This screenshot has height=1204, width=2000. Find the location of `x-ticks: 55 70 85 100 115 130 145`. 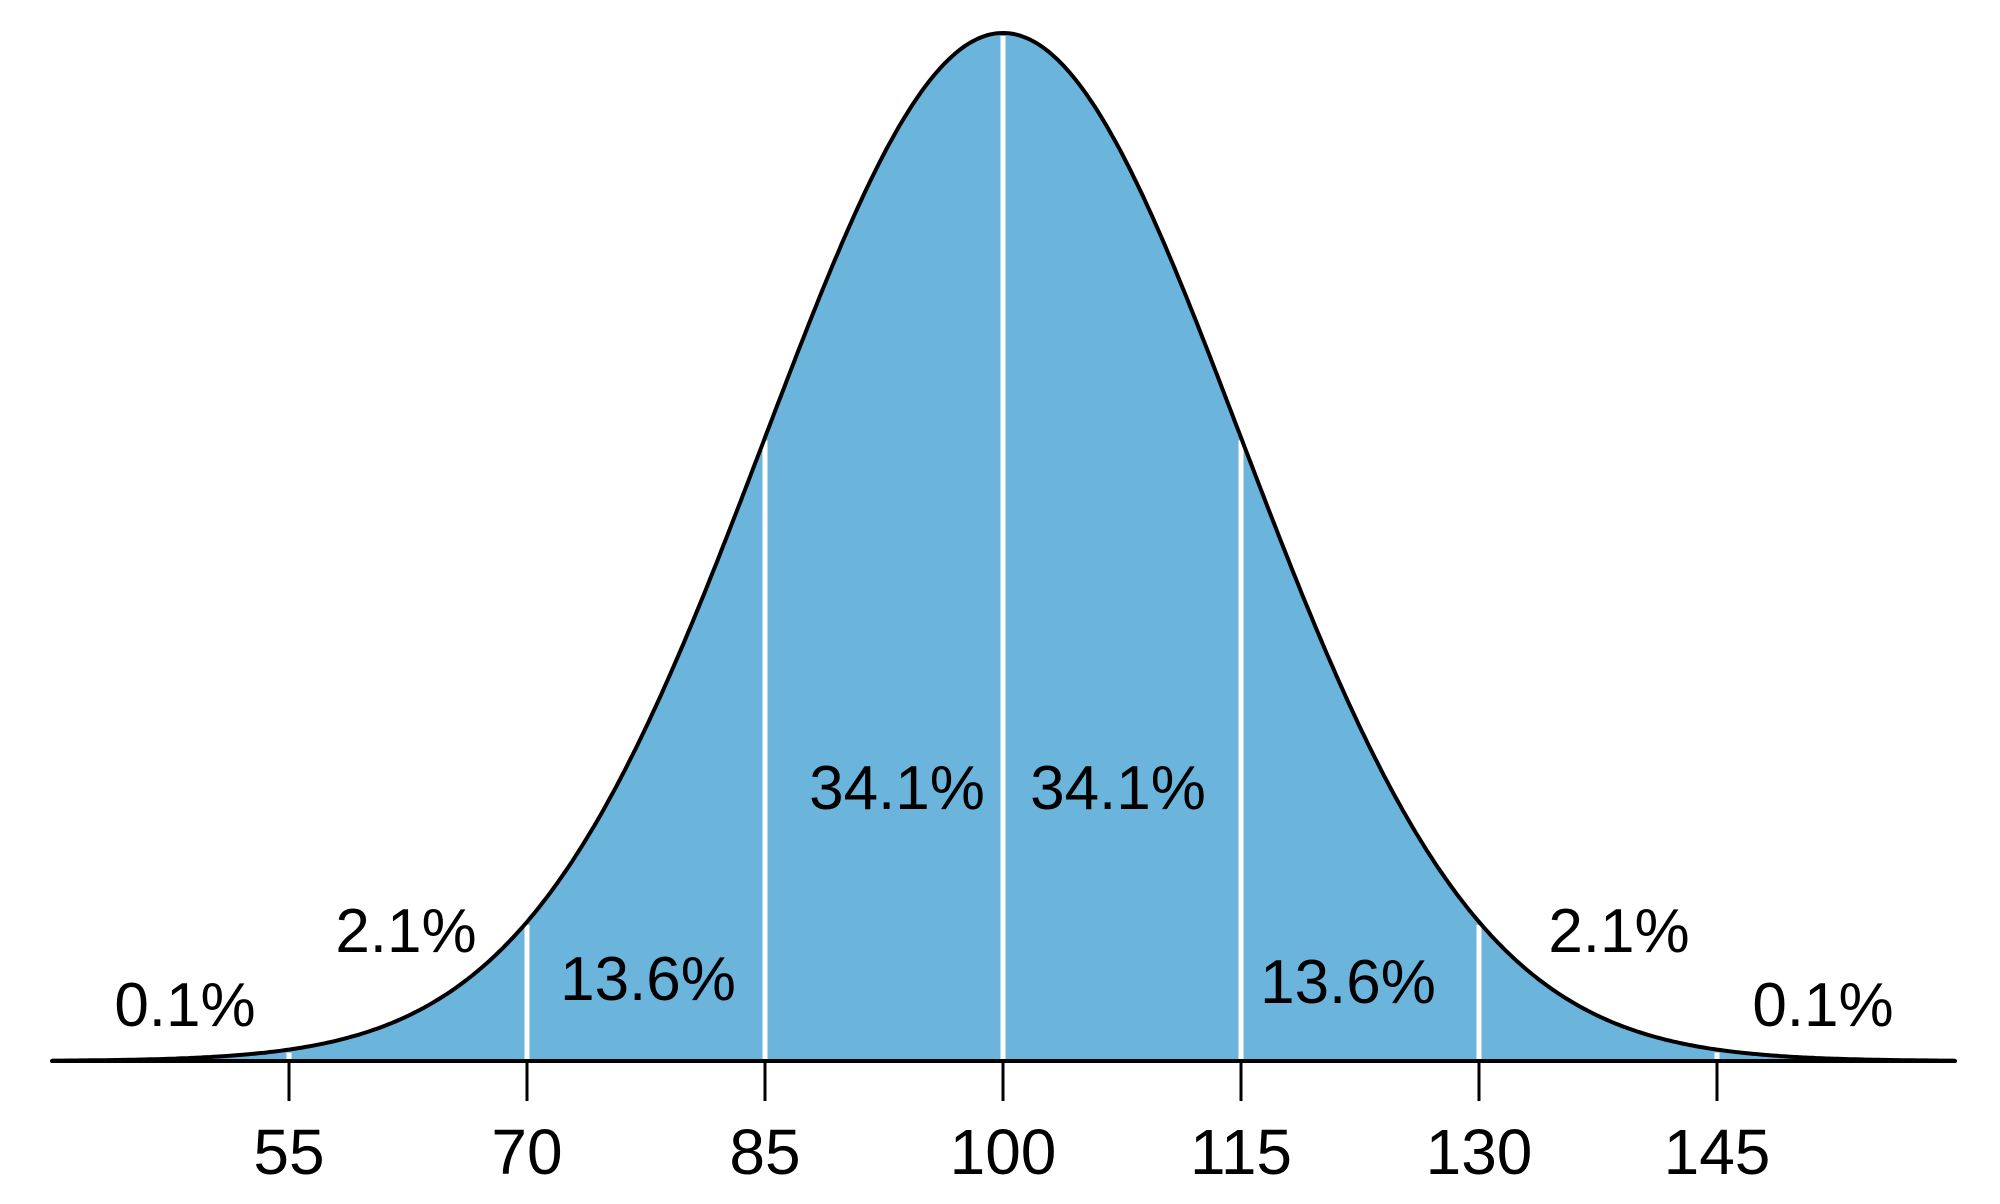

x-ticks: 55 70 85 100 115 130 145 is located at coordinates (1011, 1124).